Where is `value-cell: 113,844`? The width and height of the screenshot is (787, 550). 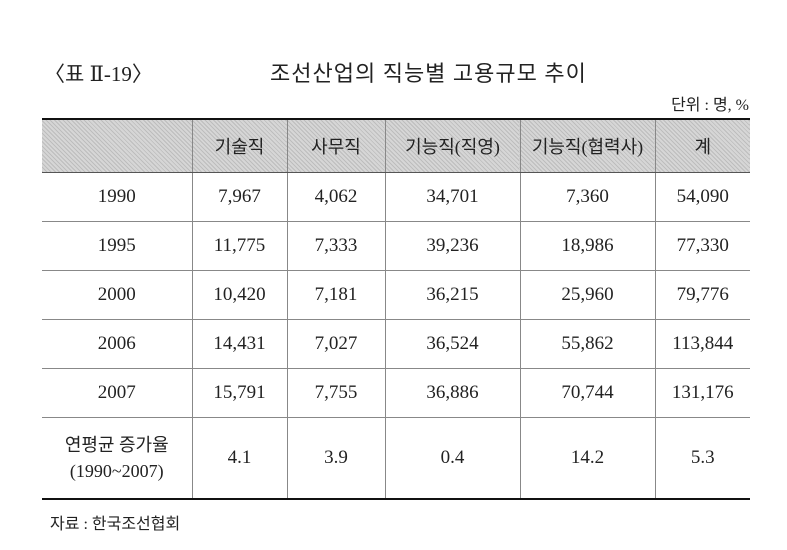 value-cell: 113,844 is located at coordinates (702, 344).